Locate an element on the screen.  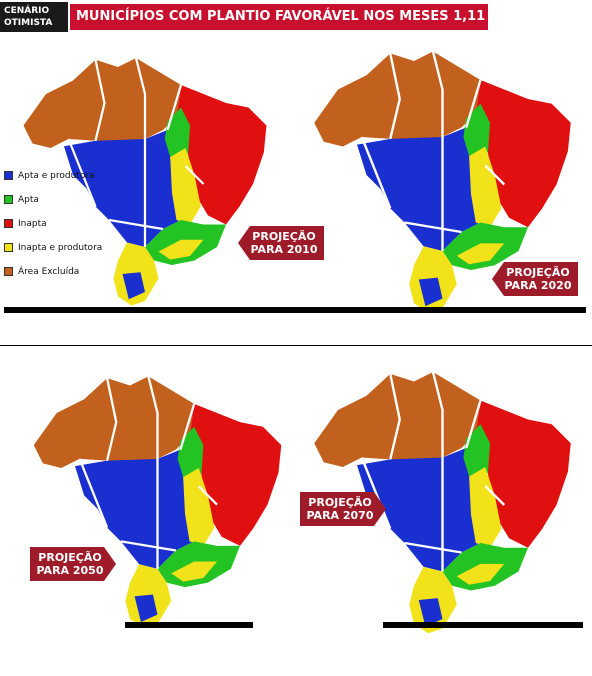
projection-line2: PARA 2070 is located at coordinates (340, 515).